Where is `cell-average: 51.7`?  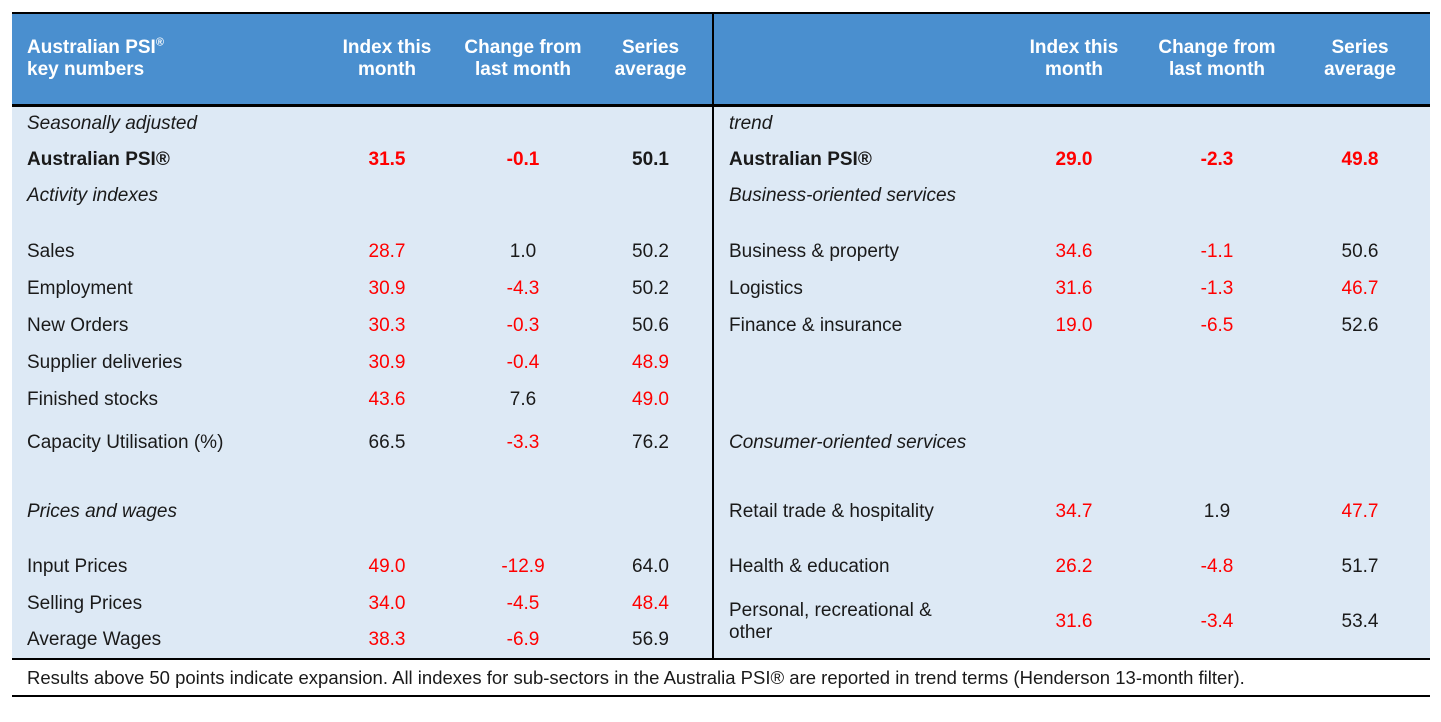
cell-average: 51.7 is located at coordinates (1360, 566).